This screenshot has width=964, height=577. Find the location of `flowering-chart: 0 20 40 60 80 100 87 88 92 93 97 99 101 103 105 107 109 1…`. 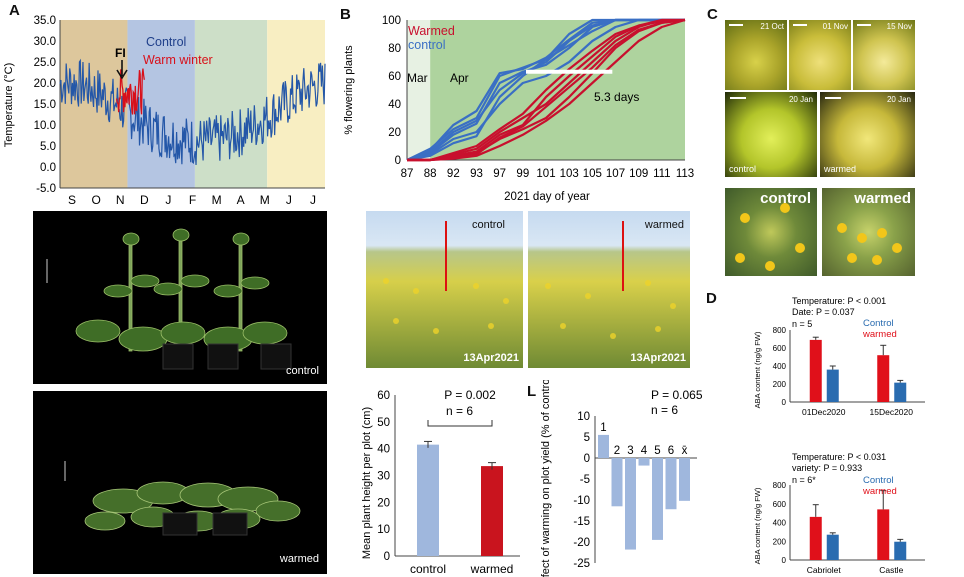

flowering-chart: 0 20 40 60 80 100 87 88 92 93 97 99 101 103 105 107 109 1… is located at coordinates (518, 109).